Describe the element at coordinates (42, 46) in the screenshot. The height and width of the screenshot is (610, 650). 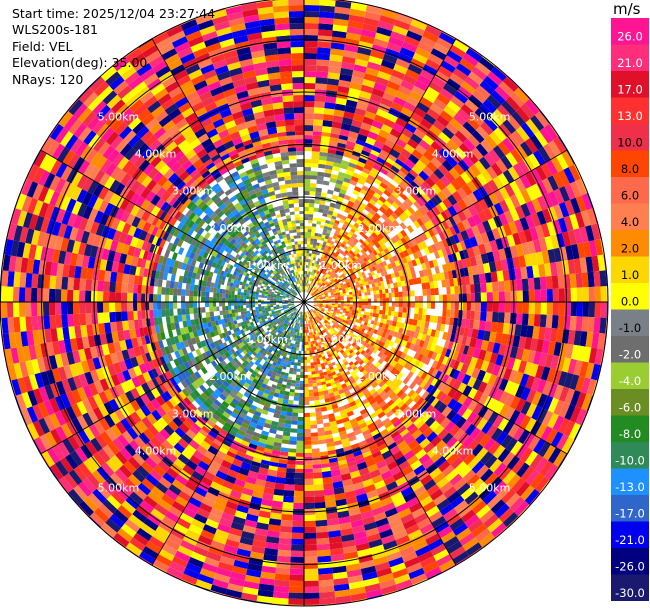
I see `field-label: Field: VEL` at that location.